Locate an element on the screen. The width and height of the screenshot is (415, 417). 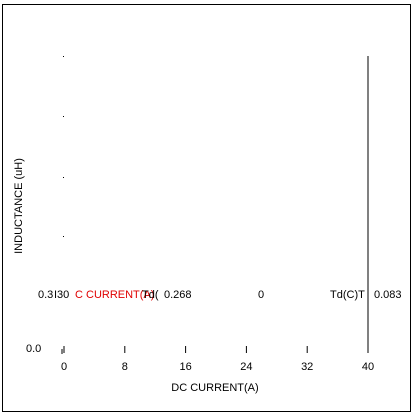
overlay-red-label: C CURRENT(A) is located at coordinates (114, 295).